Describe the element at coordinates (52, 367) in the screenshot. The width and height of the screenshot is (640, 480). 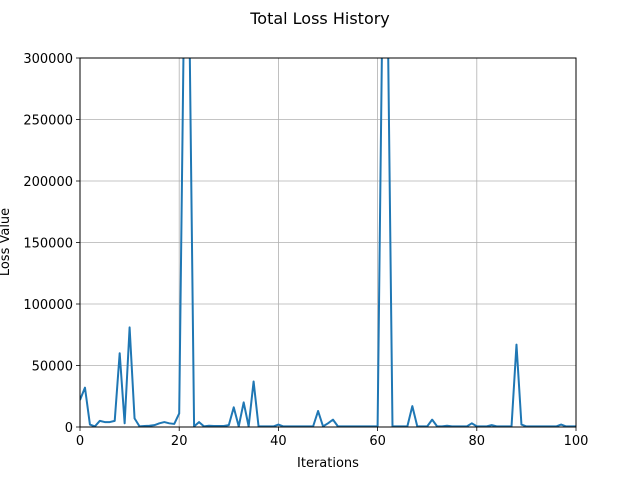
I see `y-tick-label: 50000` at that location.